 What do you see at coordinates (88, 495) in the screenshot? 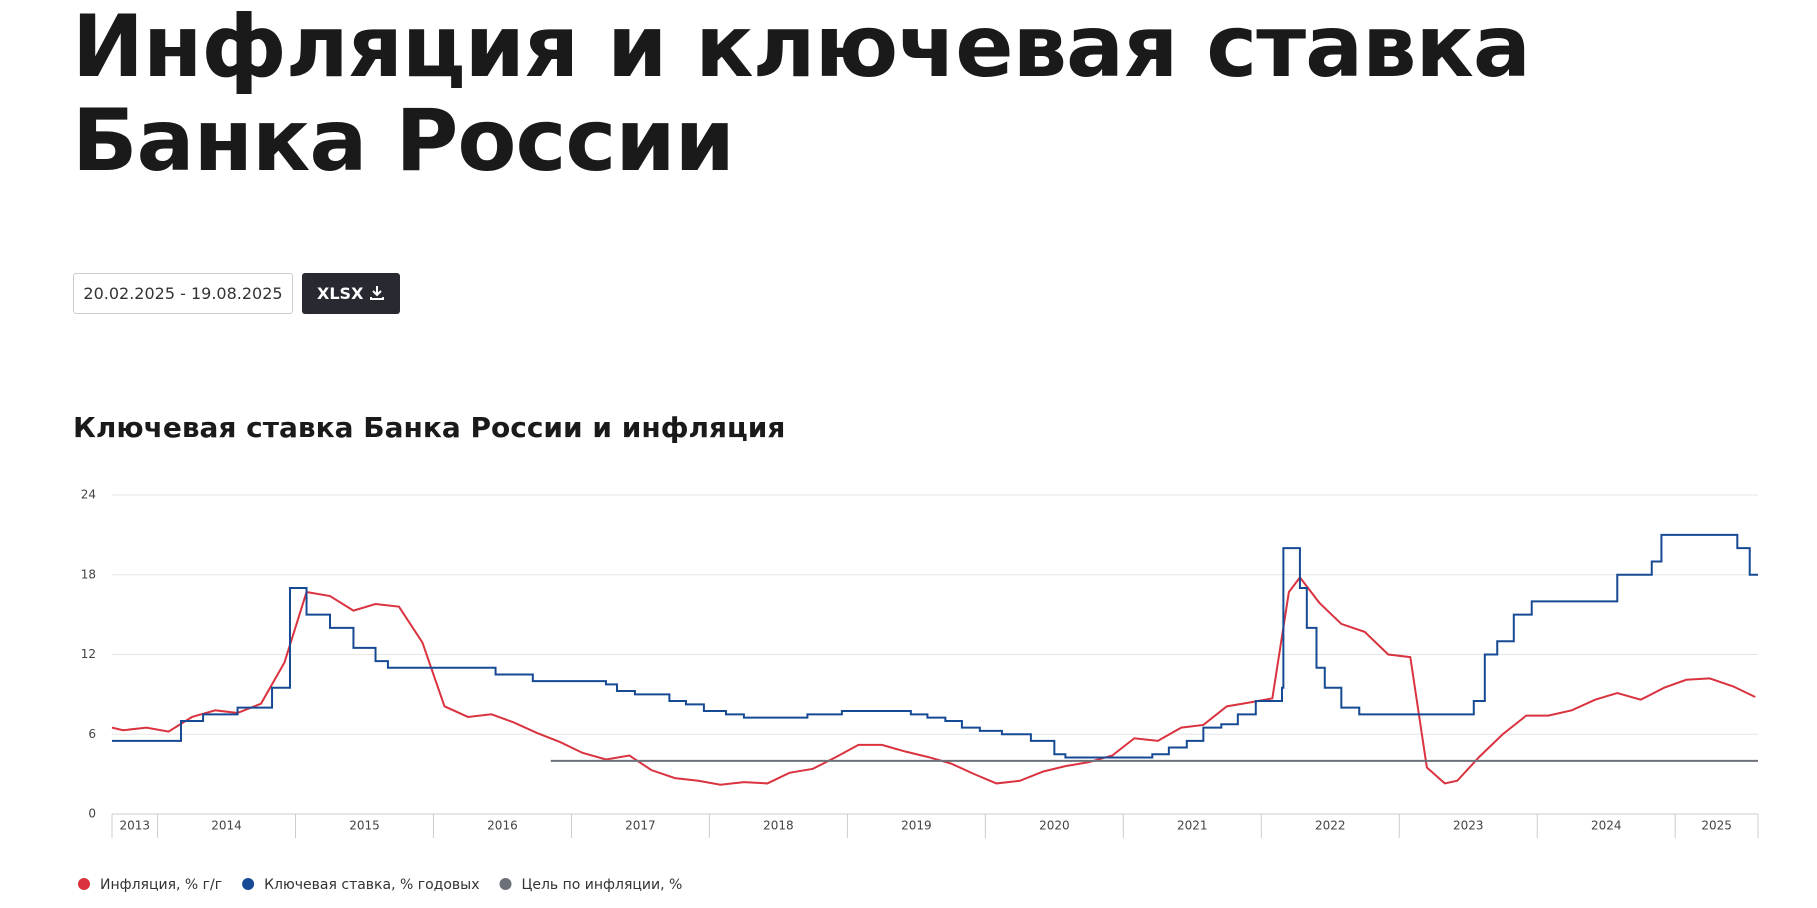
I see `y-tick-label: 24` at bounding box center [88, 495].